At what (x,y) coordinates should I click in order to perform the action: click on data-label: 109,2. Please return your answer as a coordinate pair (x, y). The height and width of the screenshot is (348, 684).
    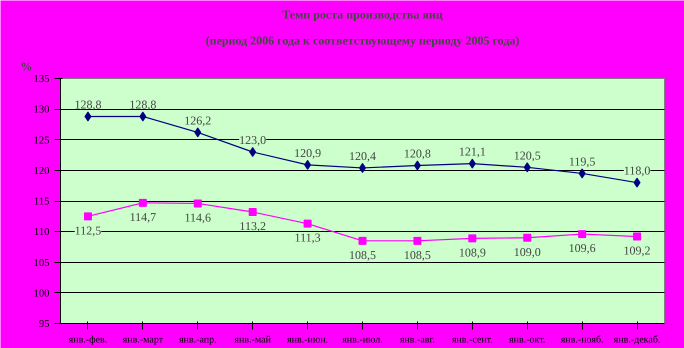
    Looking at the image, I should click on (637, 251).